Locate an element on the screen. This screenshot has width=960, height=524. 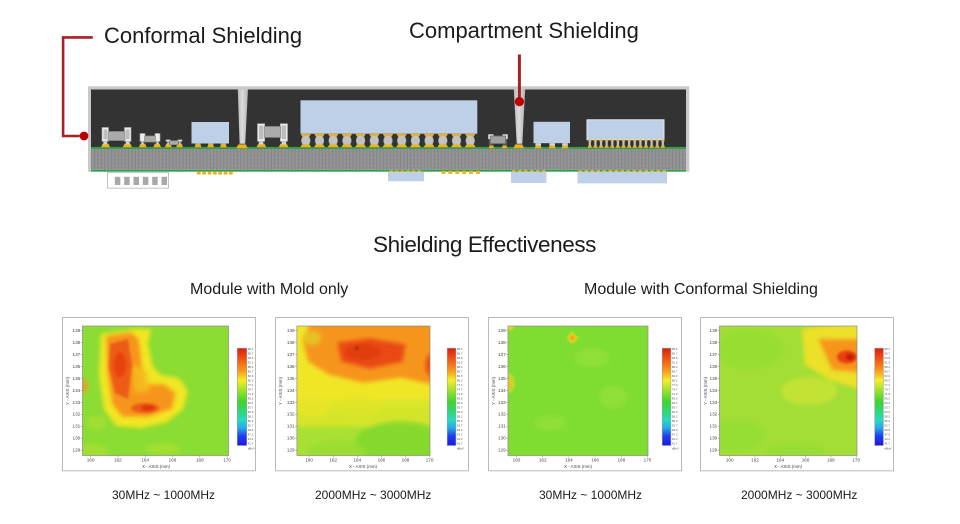
svg-text: 137 is located at coordinates (291, 353).